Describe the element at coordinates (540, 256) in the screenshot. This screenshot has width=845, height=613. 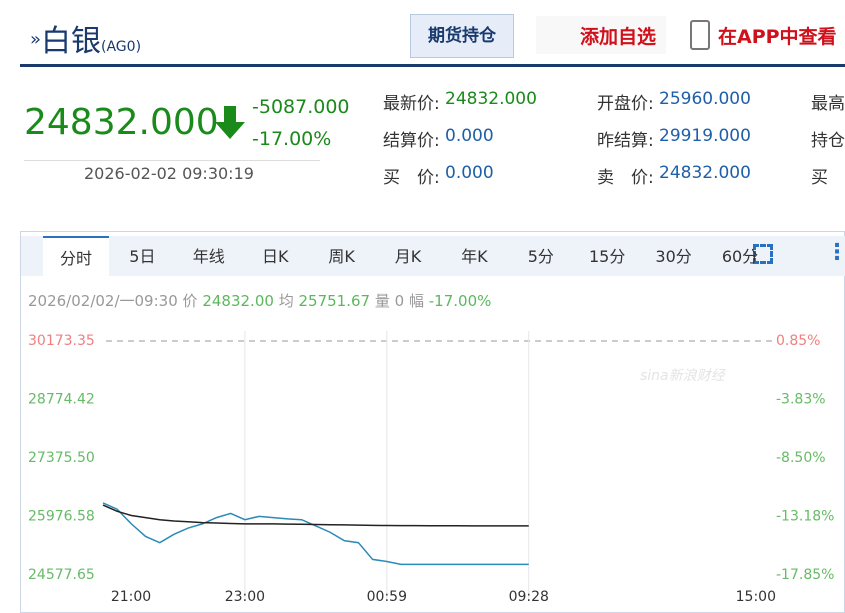
I see `tab: 5分` at that location.